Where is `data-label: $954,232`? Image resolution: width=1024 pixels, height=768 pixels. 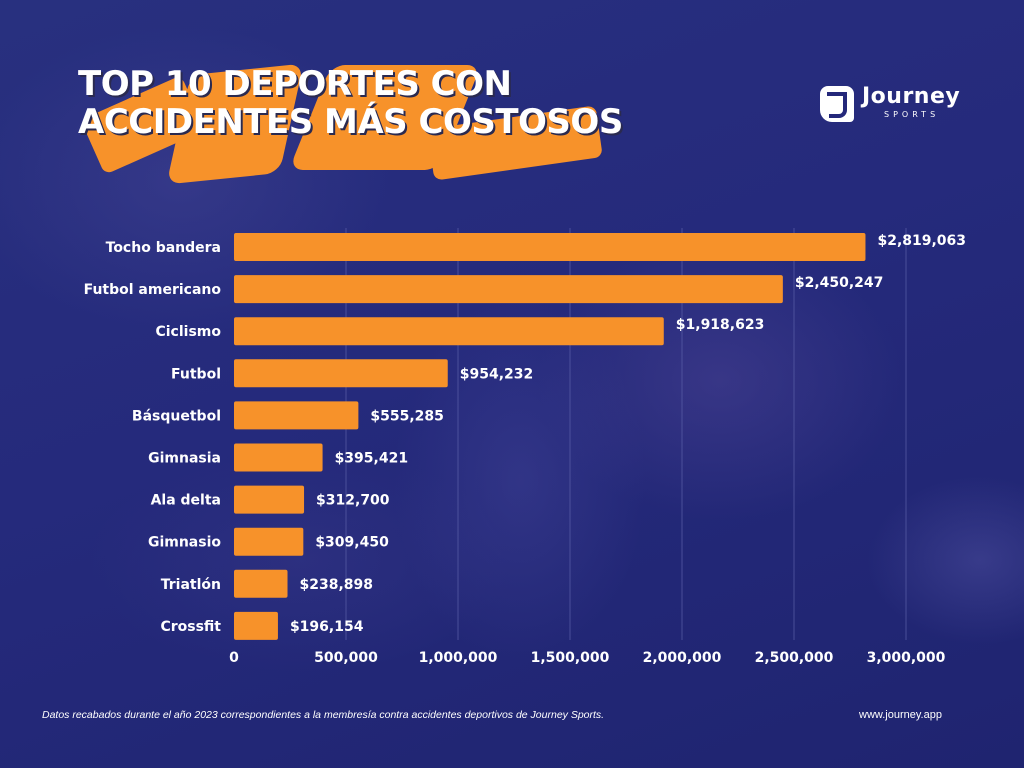 data-label: $954,232 is located at coordinates (497, 374).